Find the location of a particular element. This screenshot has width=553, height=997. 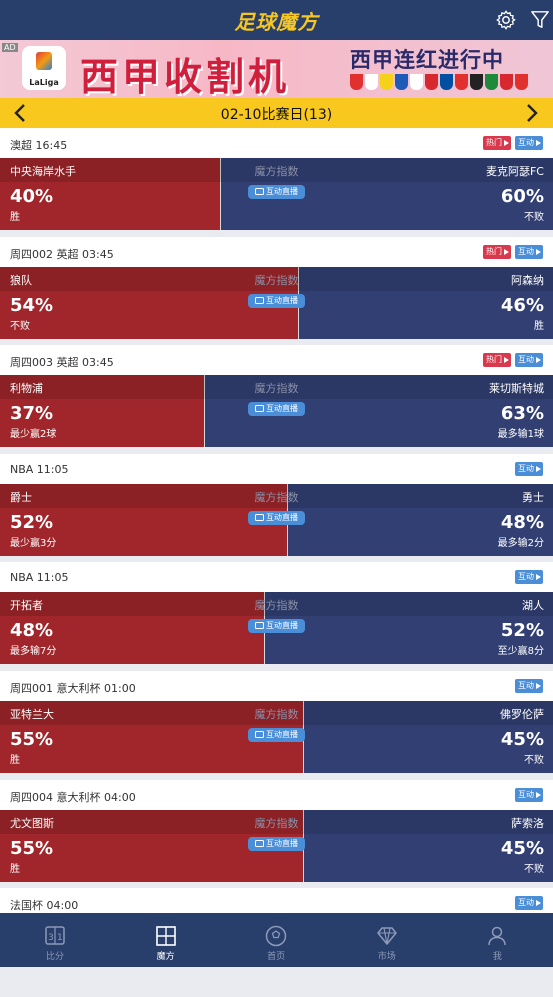

away-percent: 60% is located at coordinates (522, 196).